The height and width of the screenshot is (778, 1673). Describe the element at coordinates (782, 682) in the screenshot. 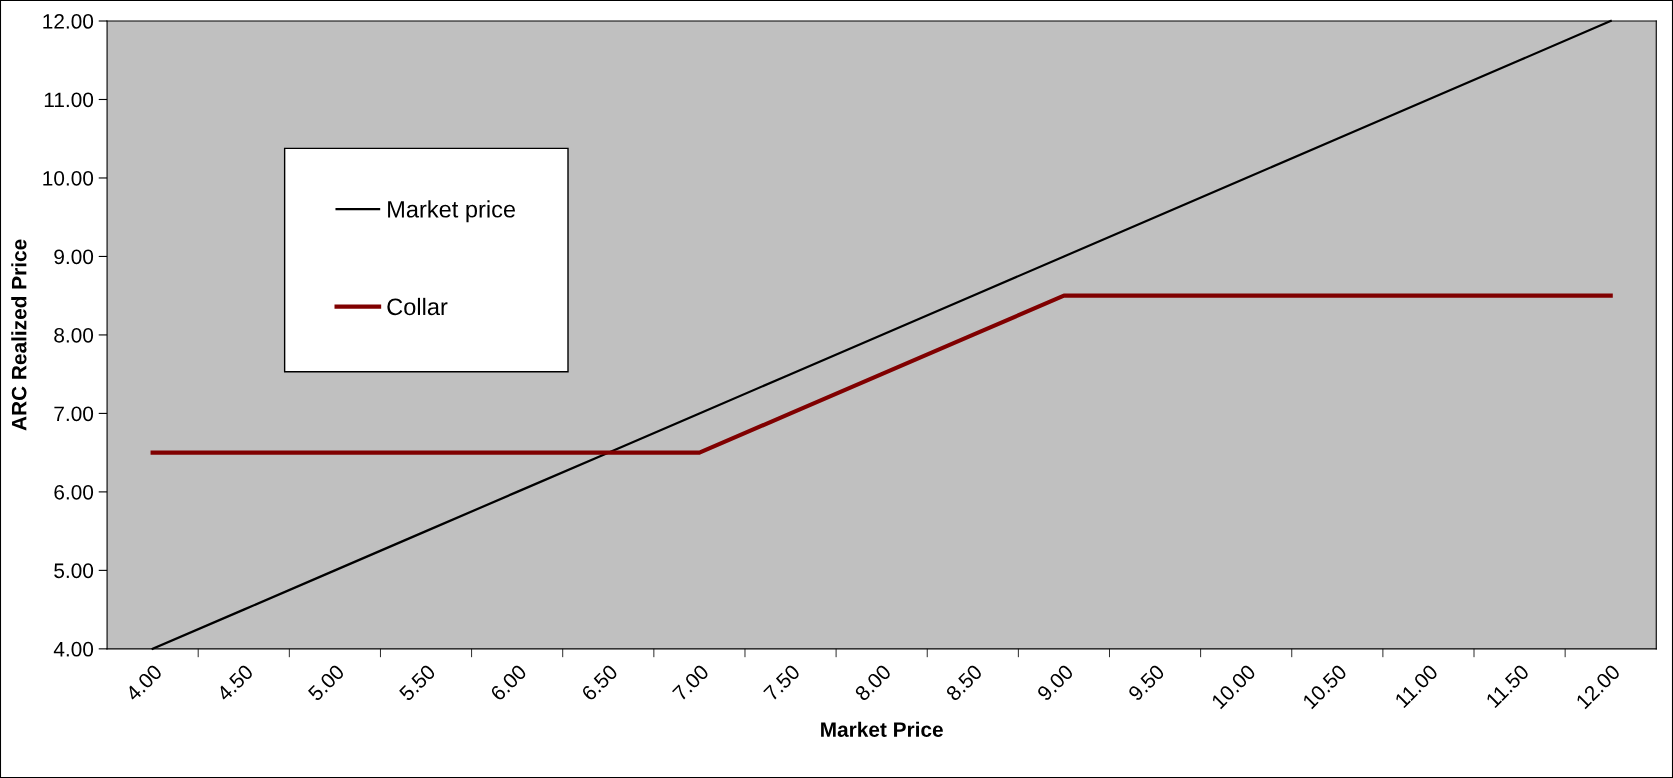

I see `x-tick-label: 7.50` at that location.